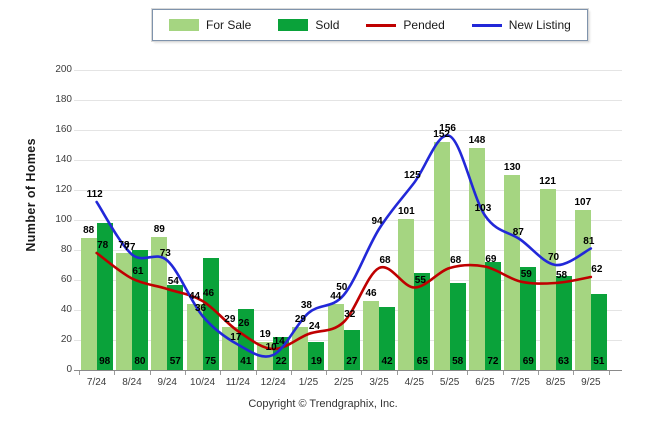 This screenshot has height=434, width=646. What do you see at coordinates (555, 382) in the screenshot?
I see `x-tick-label: 8/25` at bounding box center [555, 382].